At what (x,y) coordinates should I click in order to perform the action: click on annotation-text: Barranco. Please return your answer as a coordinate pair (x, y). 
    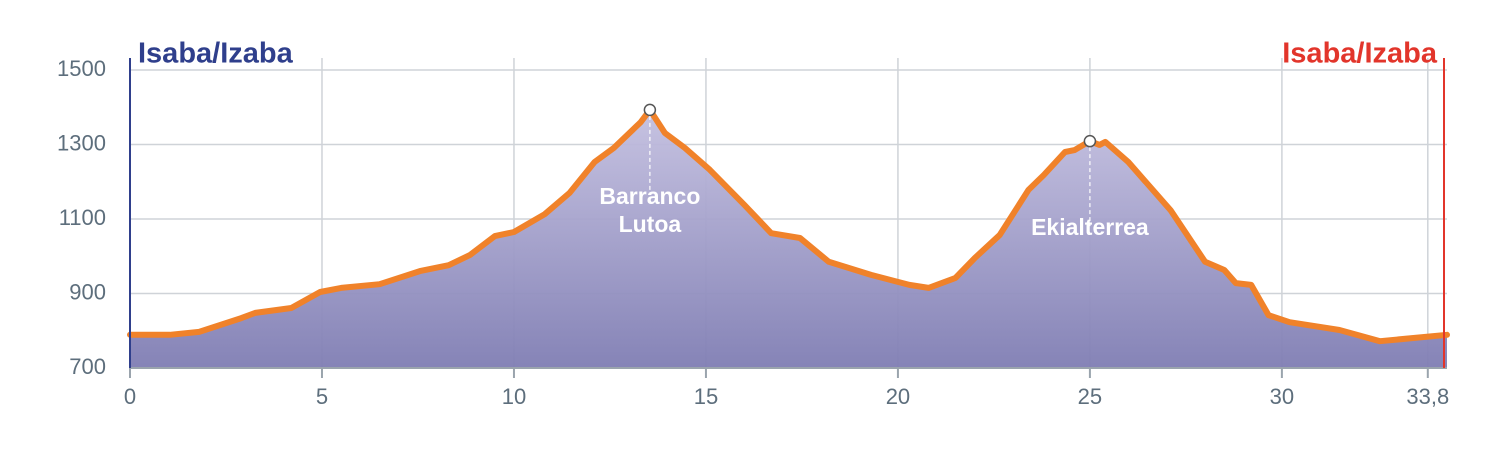
    Looking at the image, I should click on (649, 196).